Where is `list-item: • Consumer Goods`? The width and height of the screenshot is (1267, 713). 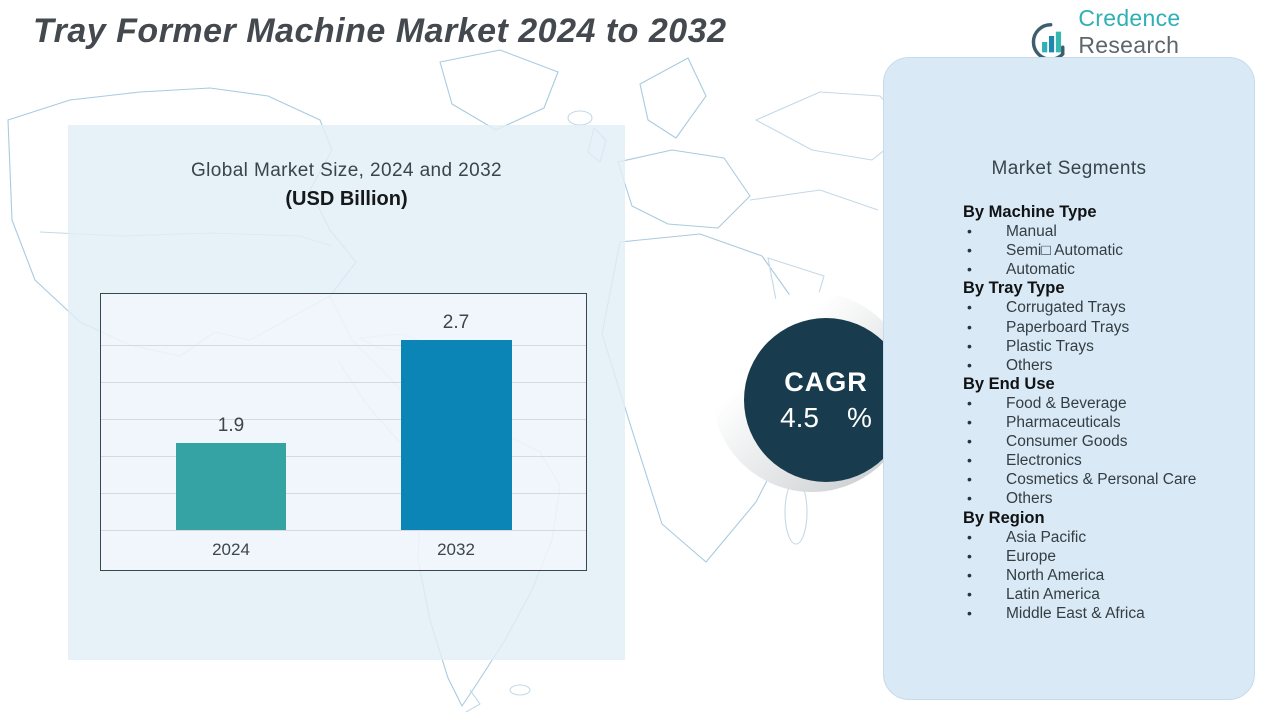
list-item: • Consumer Goods is located at coordinates (1098, 441).